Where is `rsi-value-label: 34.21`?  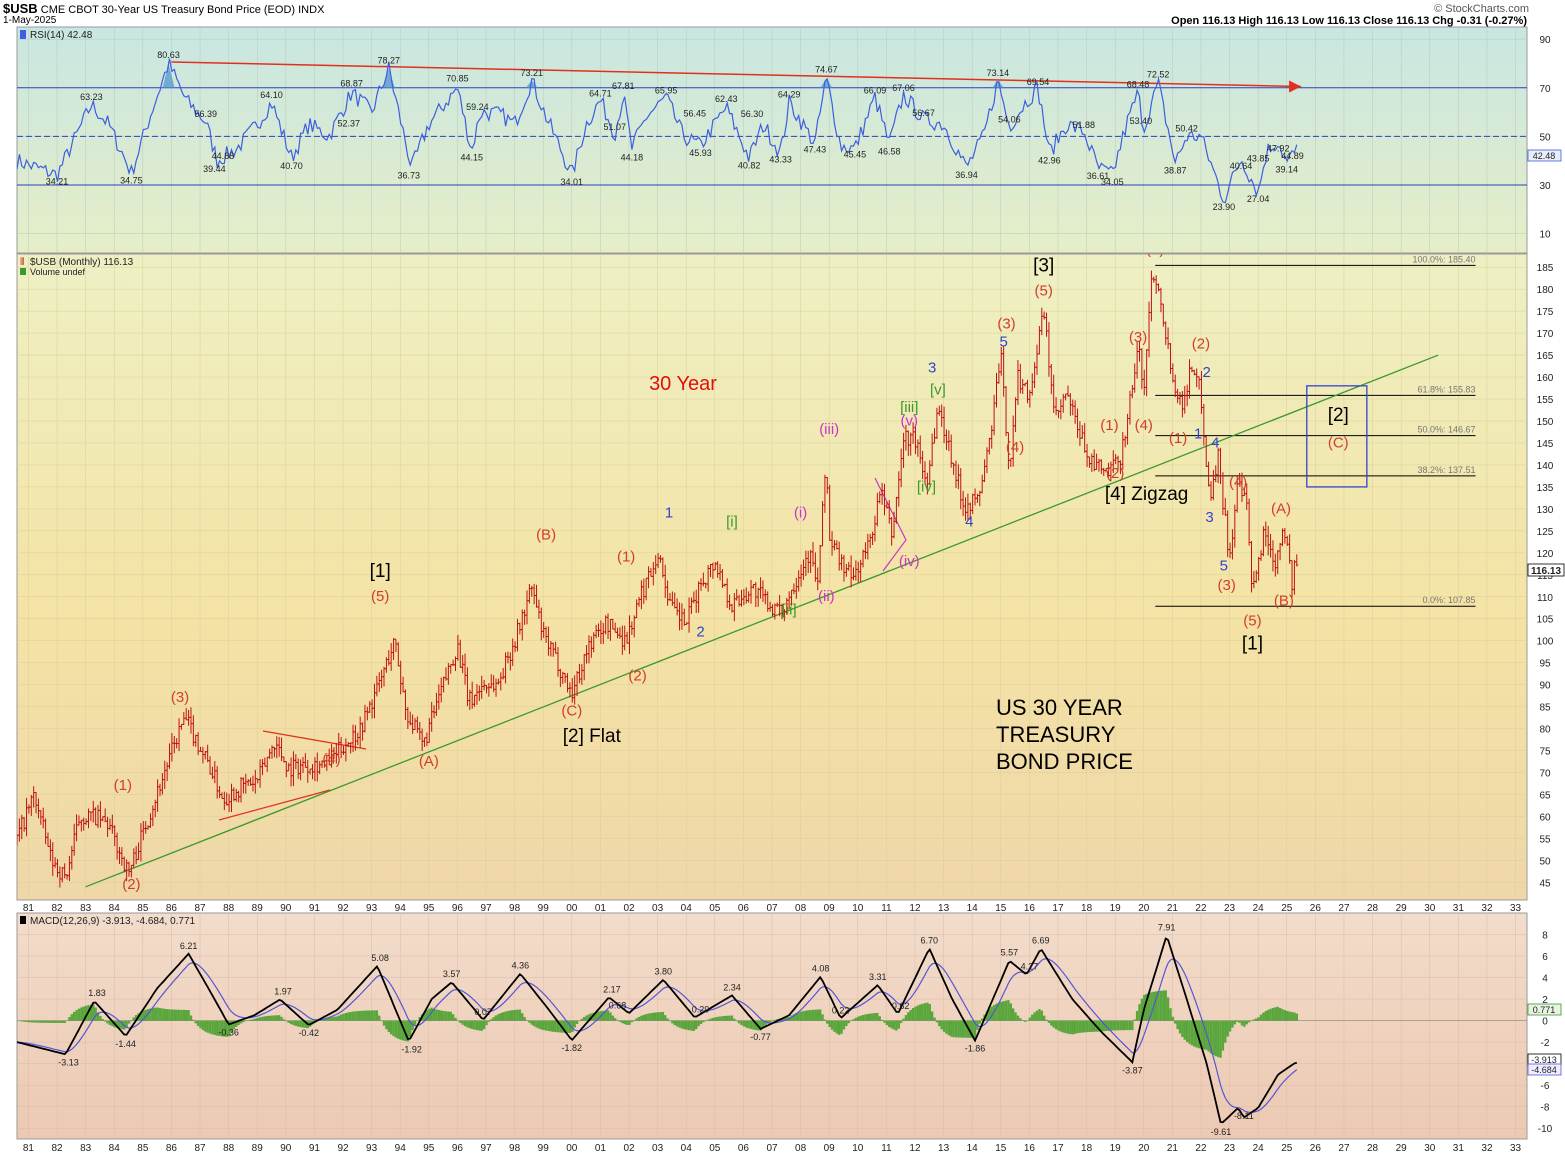 rsi-value-label: 34.21 is located at coordinates (57, 182).